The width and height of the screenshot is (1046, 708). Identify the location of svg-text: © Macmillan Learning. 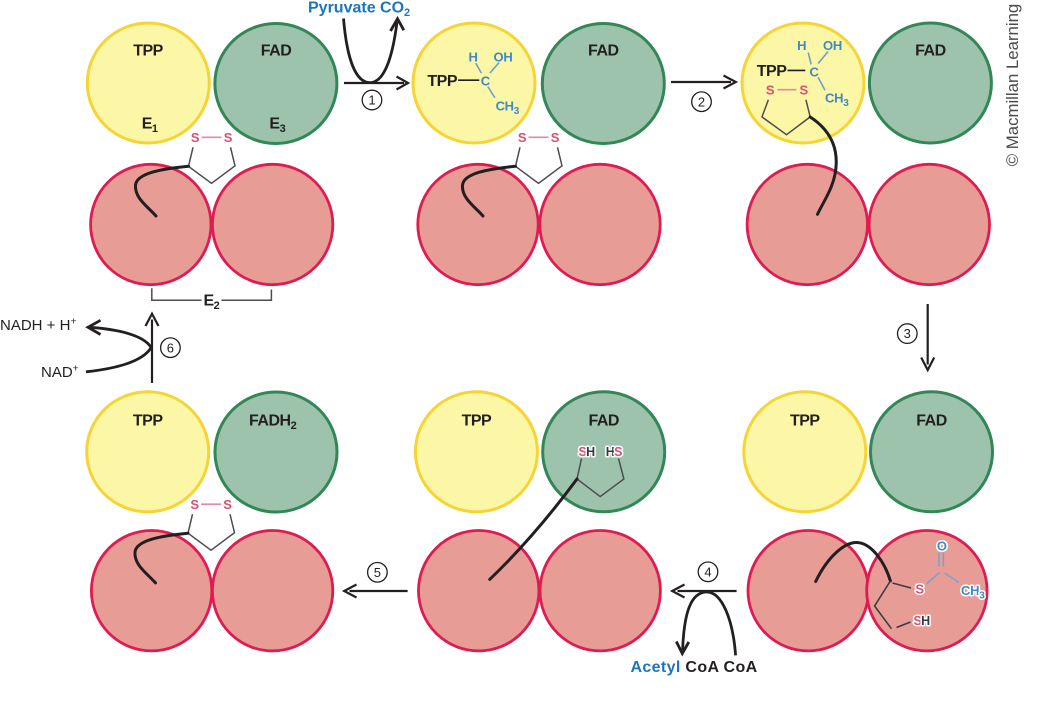
(1012, 85).